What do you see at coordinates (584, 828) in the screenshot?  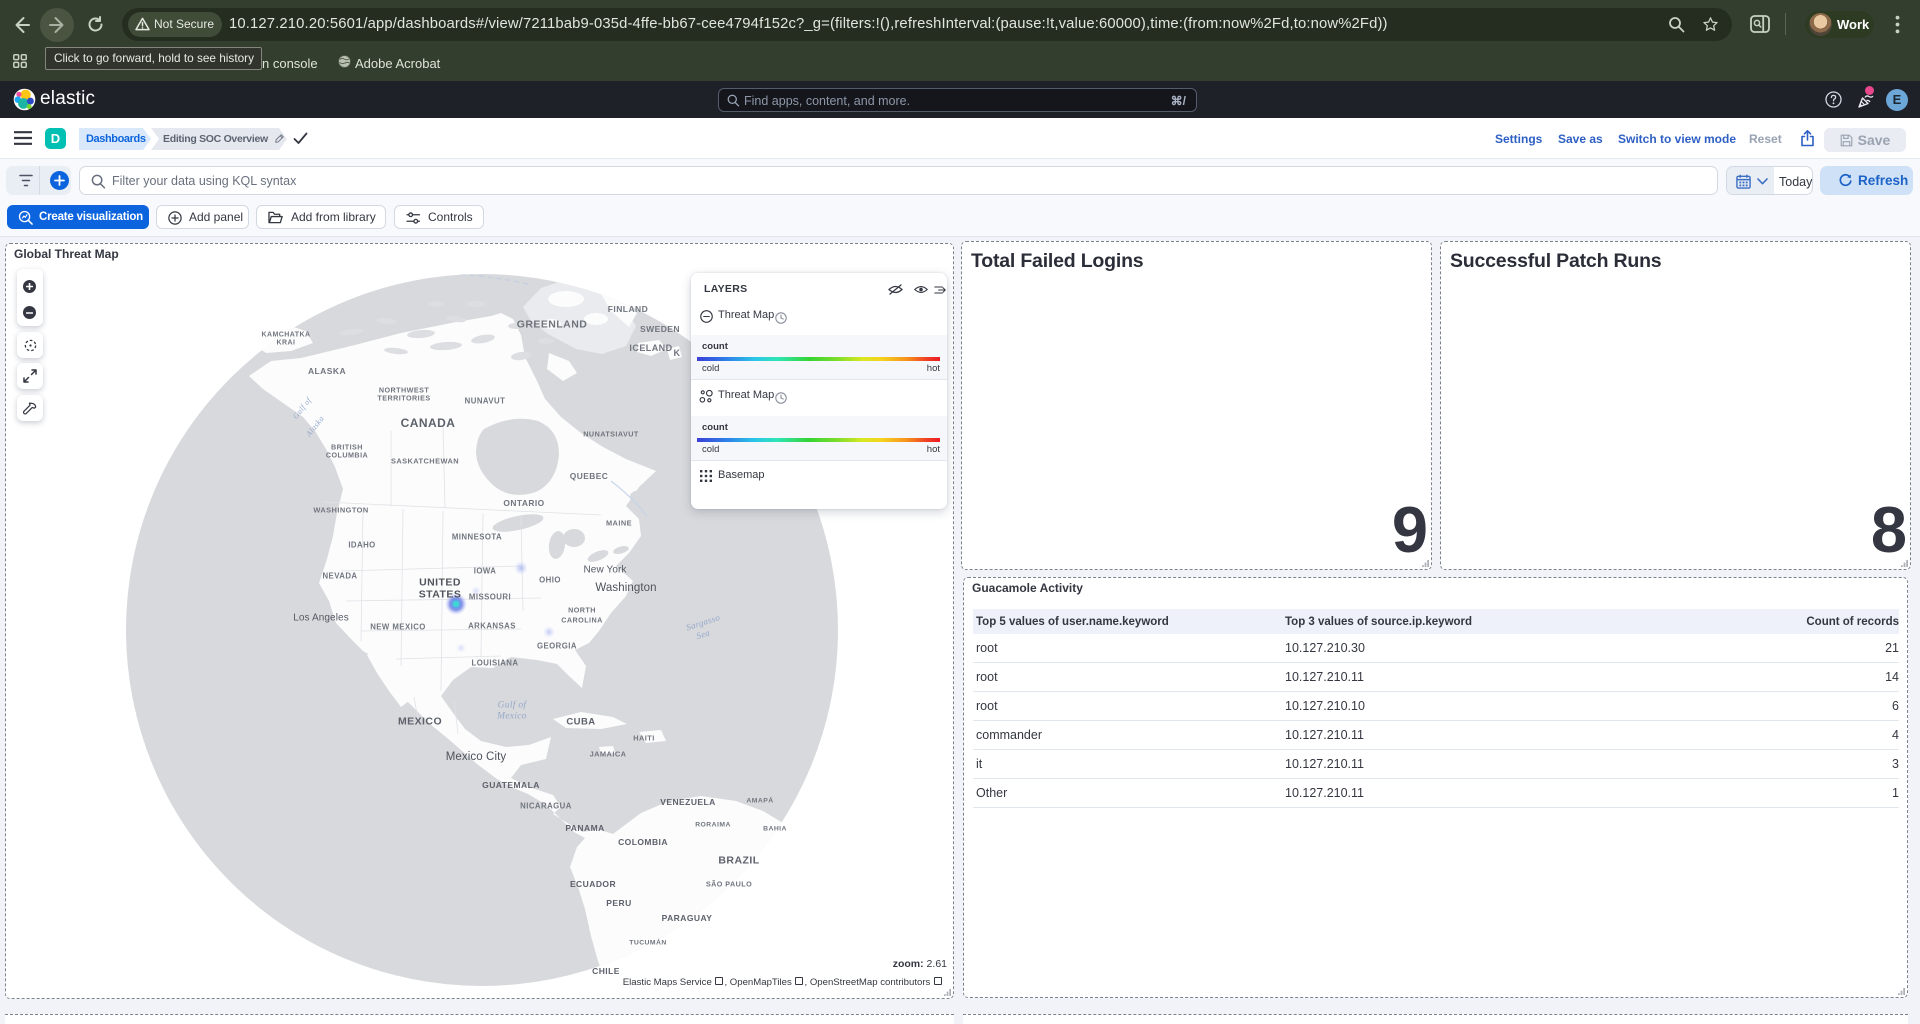 I see `svg-text: PANAMA` at bounding box center [584, 828].